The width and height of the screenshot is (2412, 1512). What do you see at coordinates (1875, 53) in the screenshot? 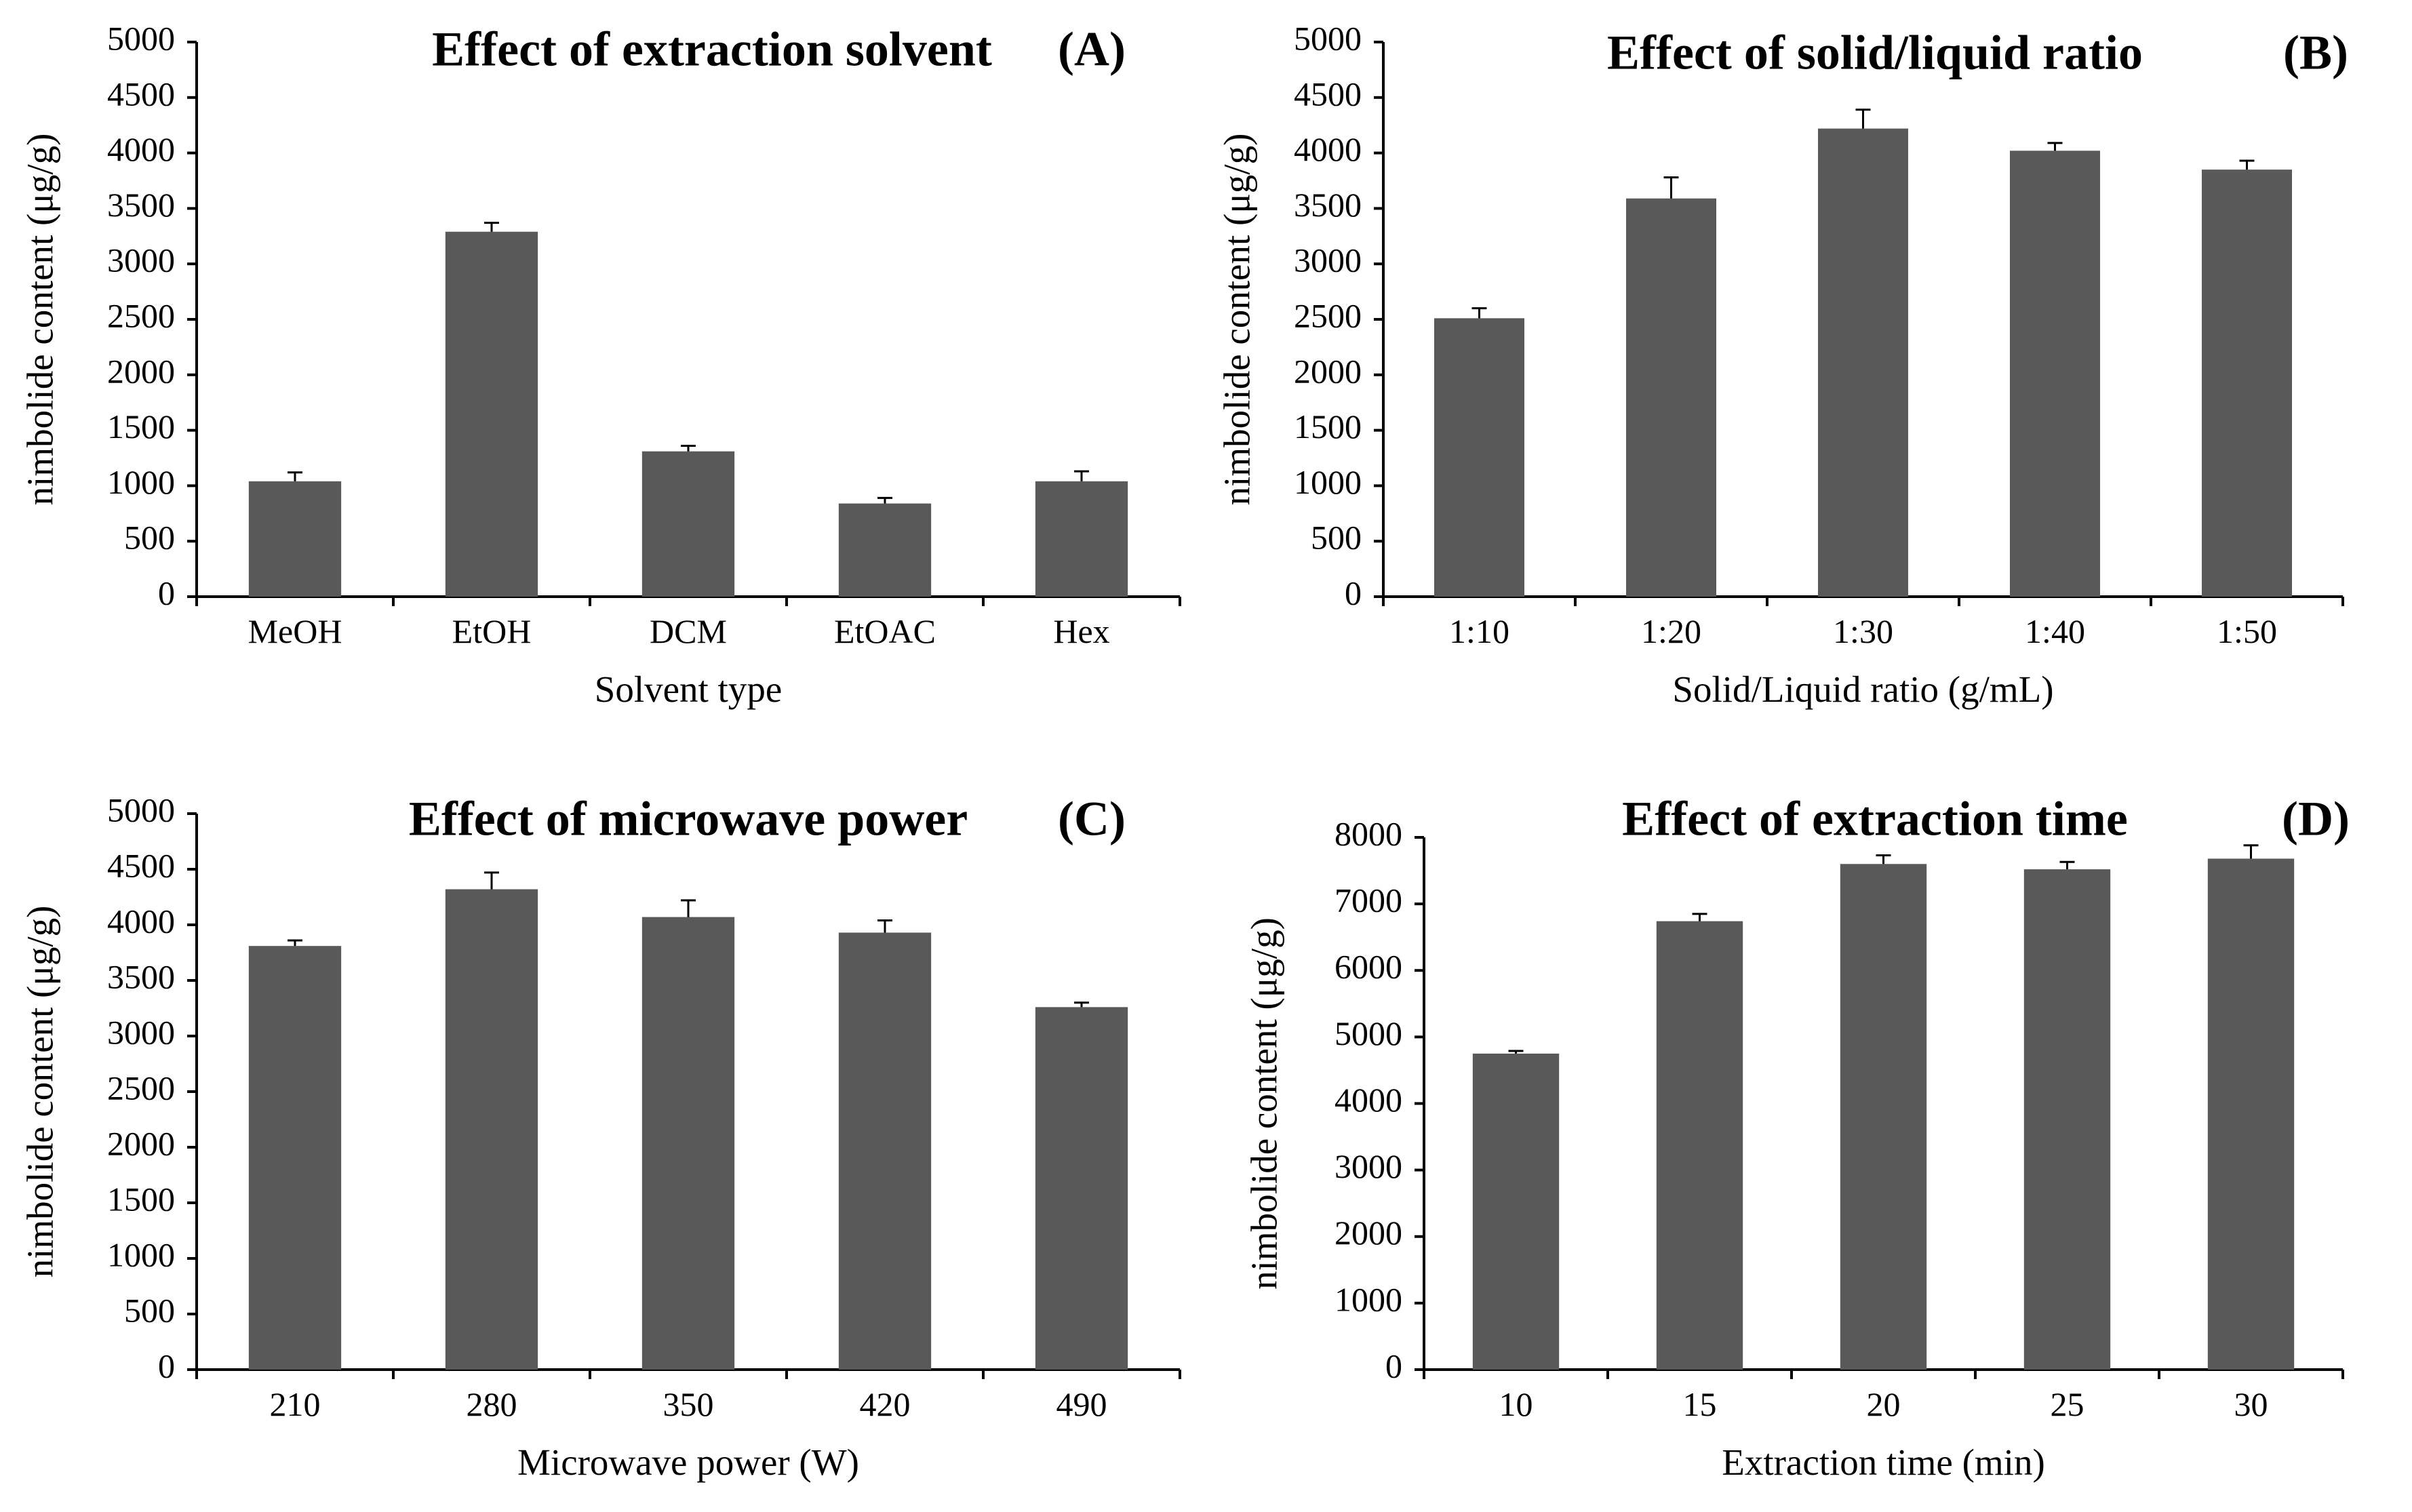
I see `chart-title: Effect of solid/liquid ratio` at bounding box center [1875, 53].